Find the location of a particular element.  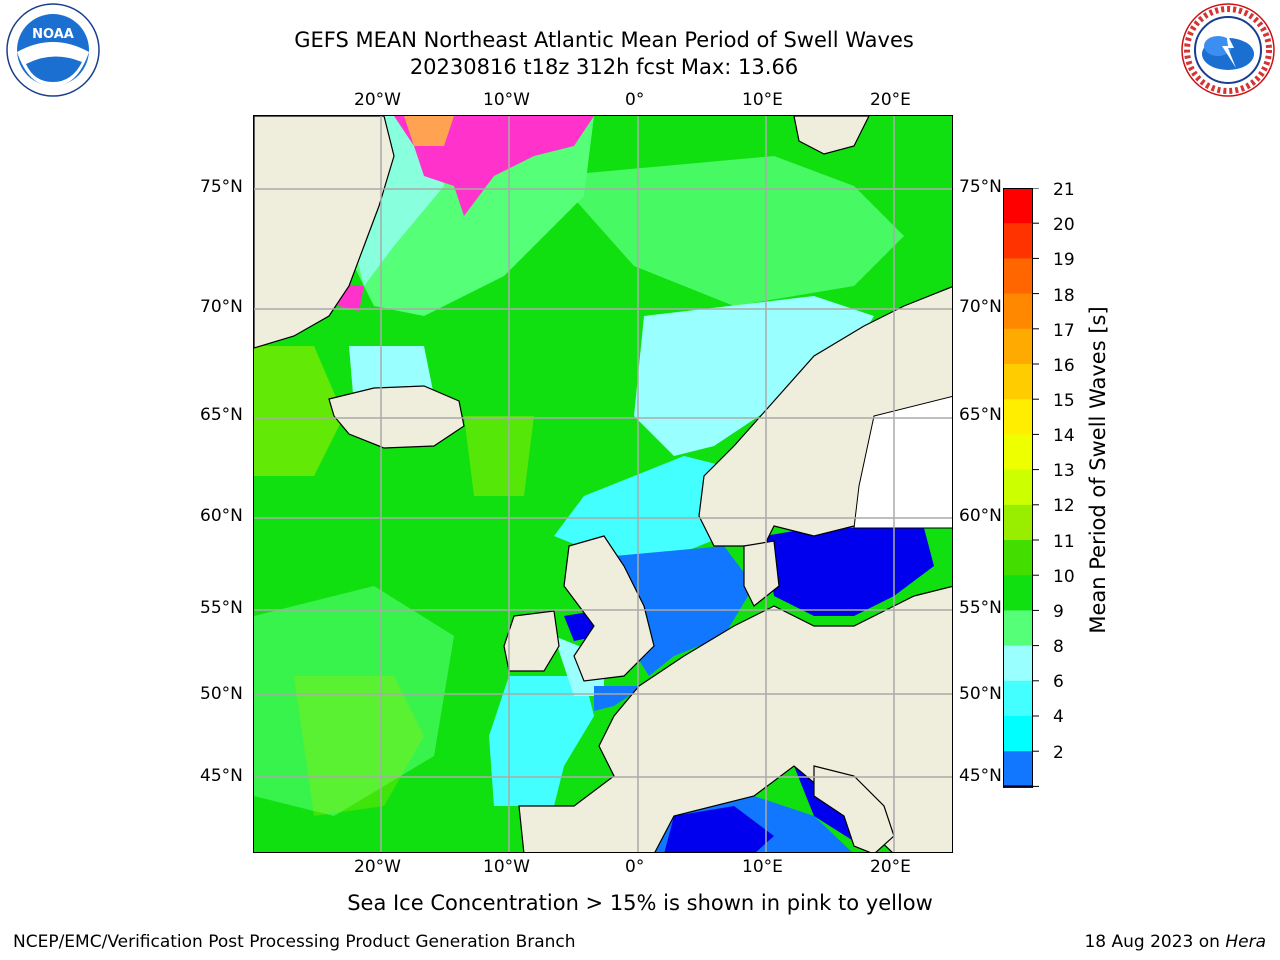

lon-label-bottom-20e: 20°E is located at coordinates (890, 867).